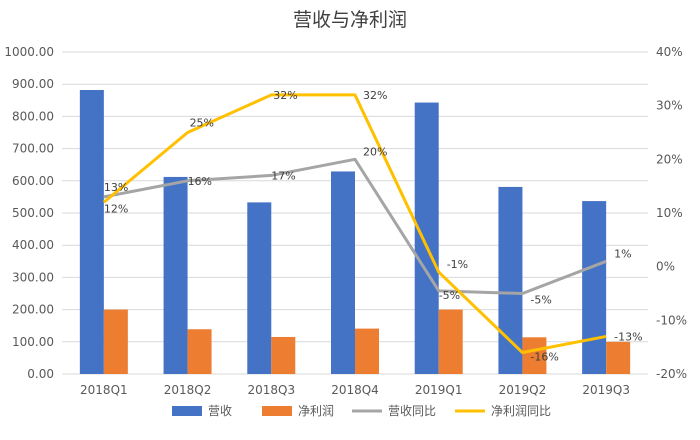 This screenshot has width=700, height=440. I want to click on left-tick-label: 700.00, so click(33, 149).